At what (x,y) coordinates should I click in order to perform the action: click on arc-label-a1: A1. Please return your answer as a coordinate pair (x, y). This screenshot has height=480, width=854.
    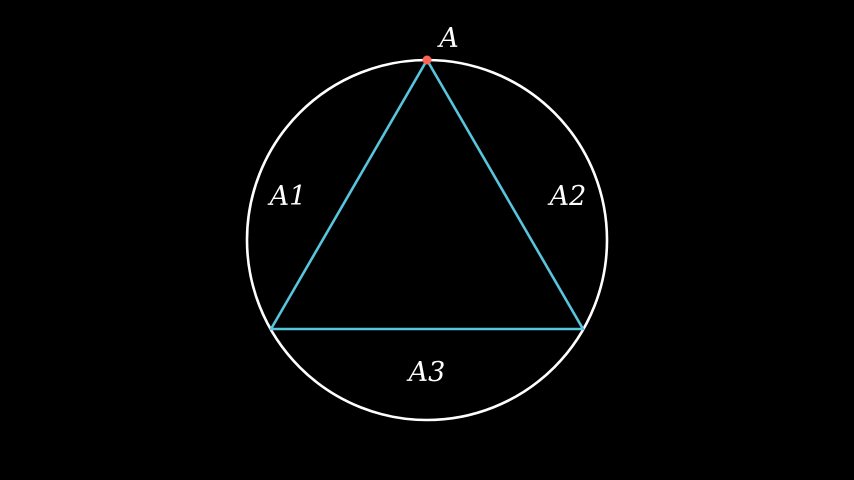
    Looking at the image, I should click on (287, 196).